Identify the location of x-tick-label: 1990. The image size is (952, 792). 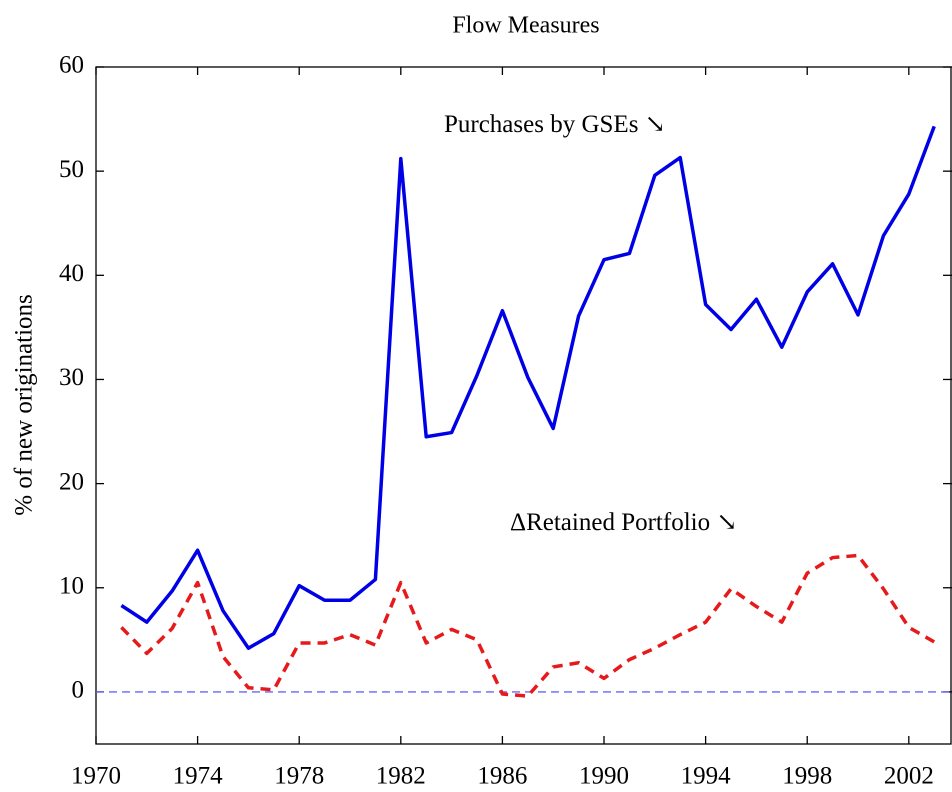
(604, 776).